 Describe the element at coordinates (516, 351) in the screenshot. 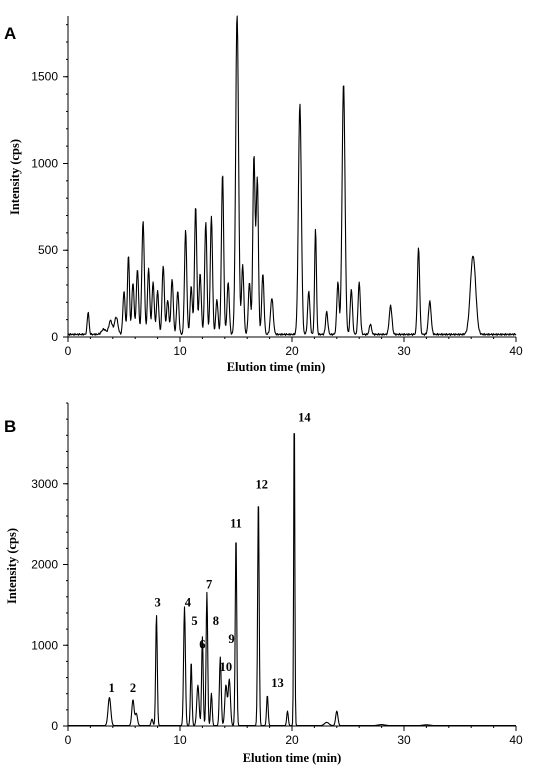

I see `panel-a-x-tick-label: 40` at that location.